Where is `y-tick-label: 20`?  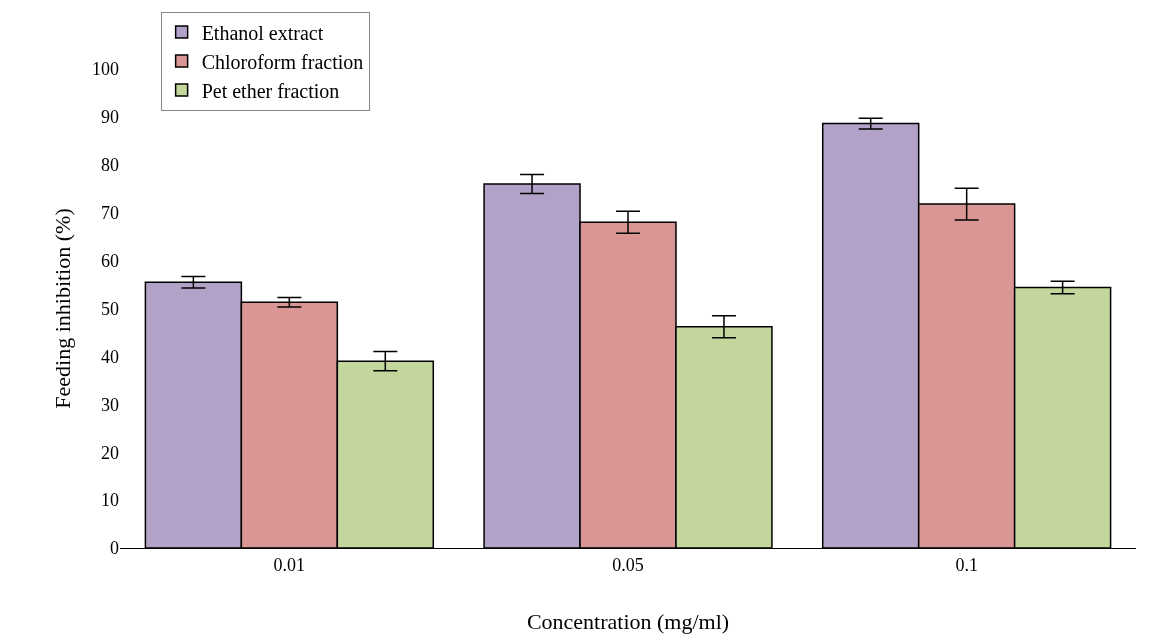
y-tick-label: 20 is located at coordinates (110, 452).